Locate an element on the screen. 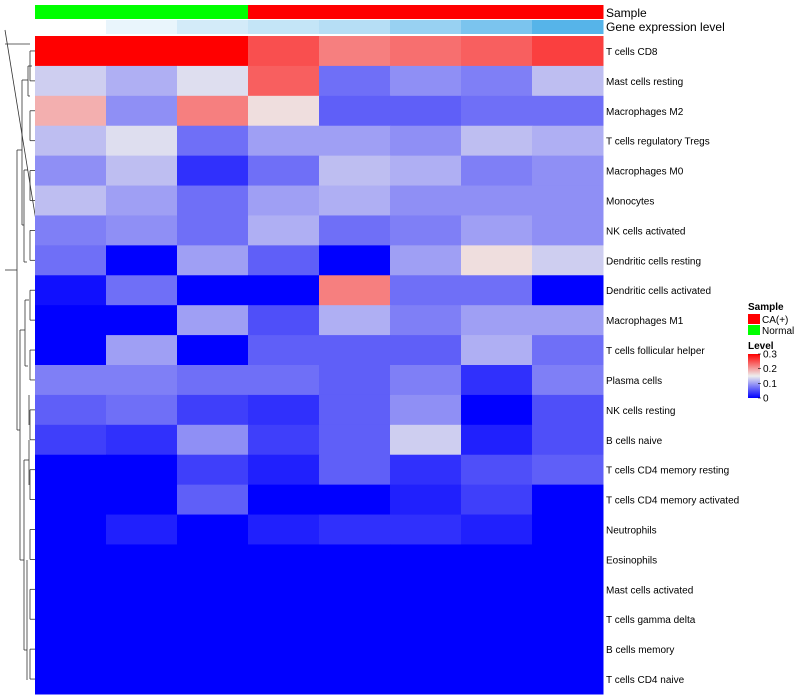 Image resolution: width=800 pixels, height=700 pixels. row-label: T cells follicular helper is located at coordinates (655, 351).